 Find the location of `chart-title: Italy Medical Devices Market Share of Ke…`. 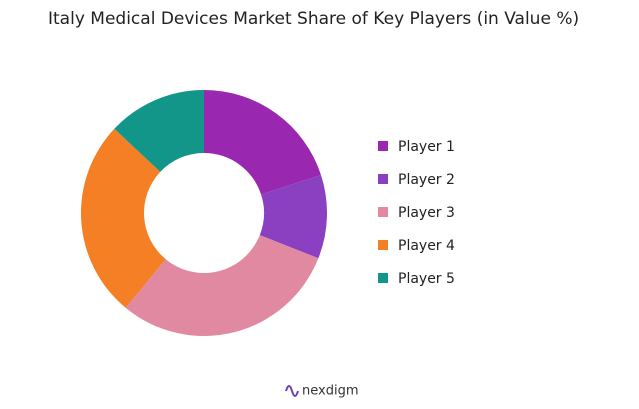

chart-title: Italy Medical Devices Market Share of Ke… is located at coordinates (314, 19).